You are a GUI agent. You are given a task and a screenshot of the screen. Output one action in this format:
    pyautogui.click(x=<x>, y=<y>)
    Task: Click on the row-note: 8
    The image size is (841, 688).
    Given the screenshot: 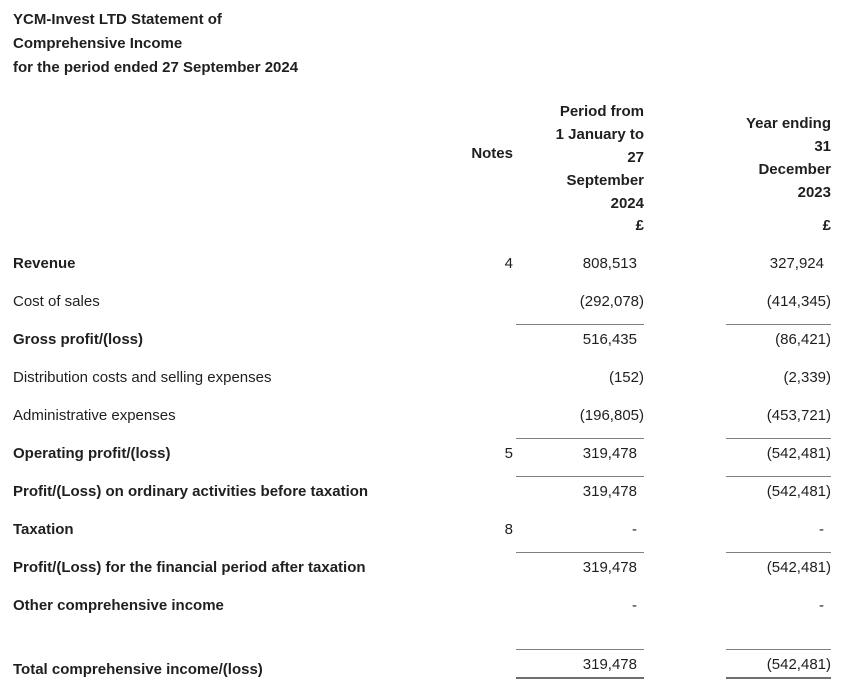 What is the action you would take?
    pyautogui.click(x=508, y=529)
    